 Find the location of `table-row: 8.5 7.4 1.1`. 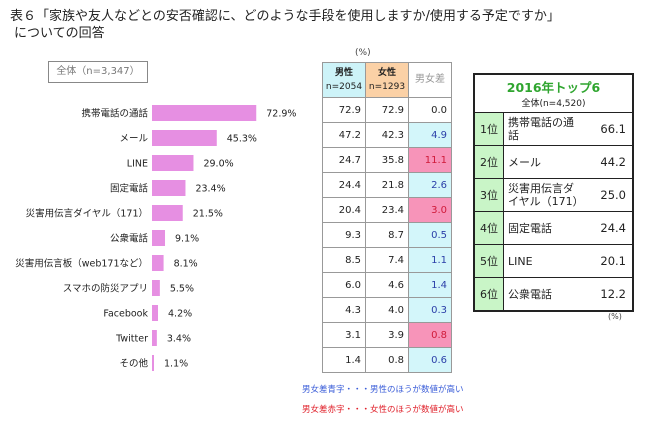

table-row: 8.5 7.4 1.1 is located at coordinates (387, 260).